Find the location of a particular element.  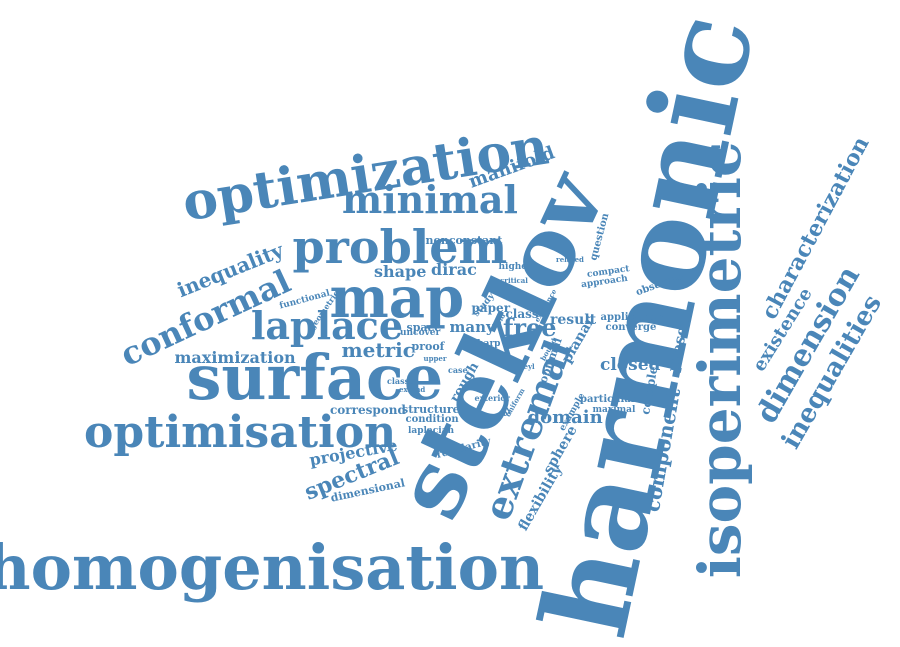

word-correspond: correspond is located at coordinates (368, 410).